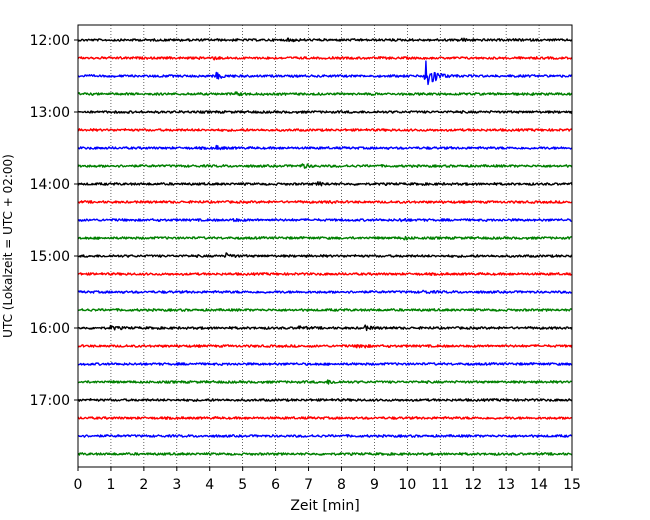  I want to click on x-tick-label: 0, so click(78, 485).